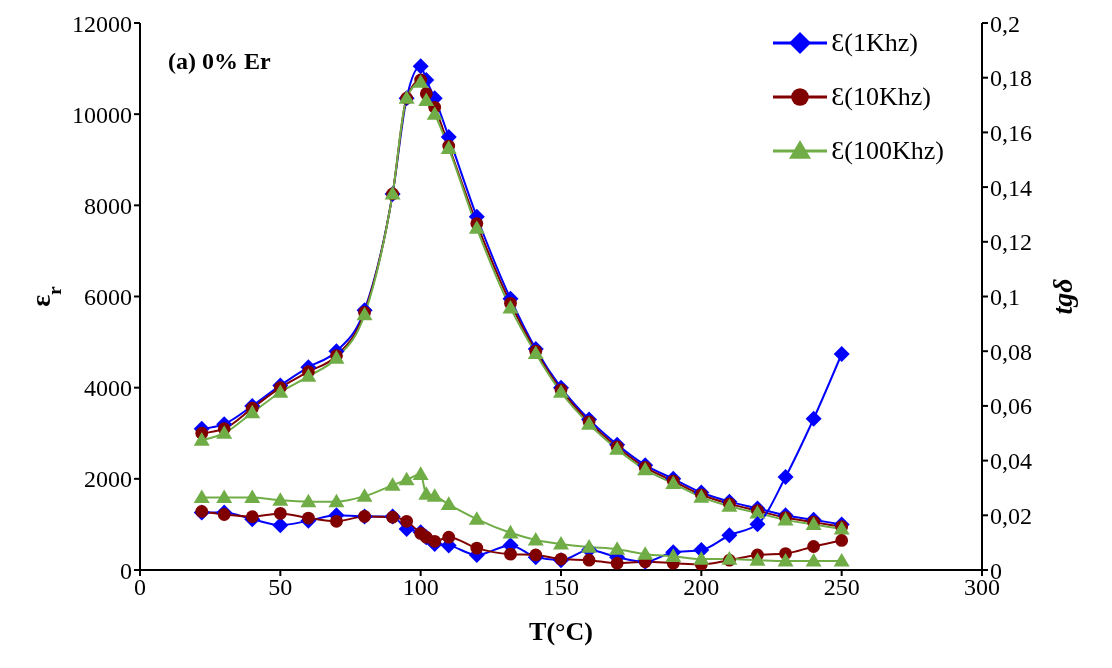 The height and width of the screenshot is (668, 1112). I want to click on y-tick-label: 10000, so click(102, 114).